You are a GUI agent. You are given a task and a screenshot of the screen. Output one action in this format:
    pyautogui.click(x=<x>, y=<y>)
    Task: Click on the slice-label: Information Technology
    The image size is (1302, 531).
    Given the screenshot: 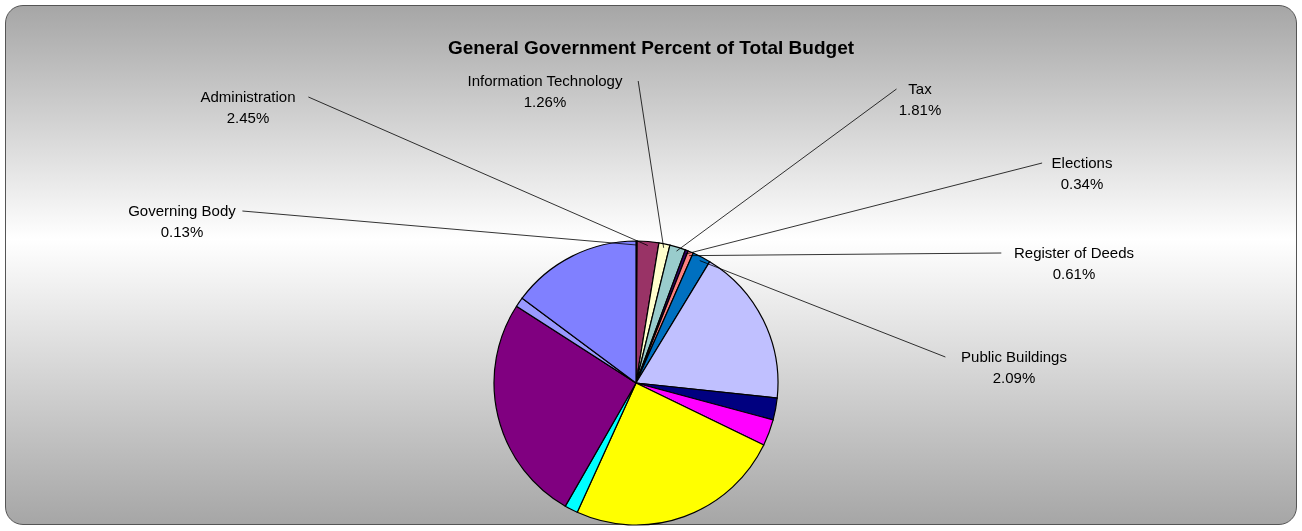 What is the action you would take?
    pyautogui.click(x=545, y=80)
    